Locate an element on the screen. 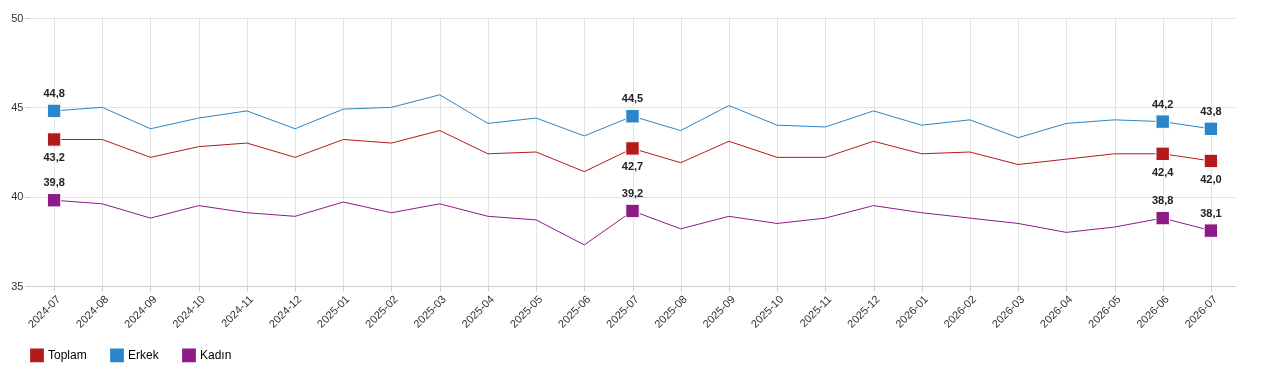 Image resolution: width=1280 pixels, height=392 pixels. y-tick-label: 45 is located at coordinates (17, 106).